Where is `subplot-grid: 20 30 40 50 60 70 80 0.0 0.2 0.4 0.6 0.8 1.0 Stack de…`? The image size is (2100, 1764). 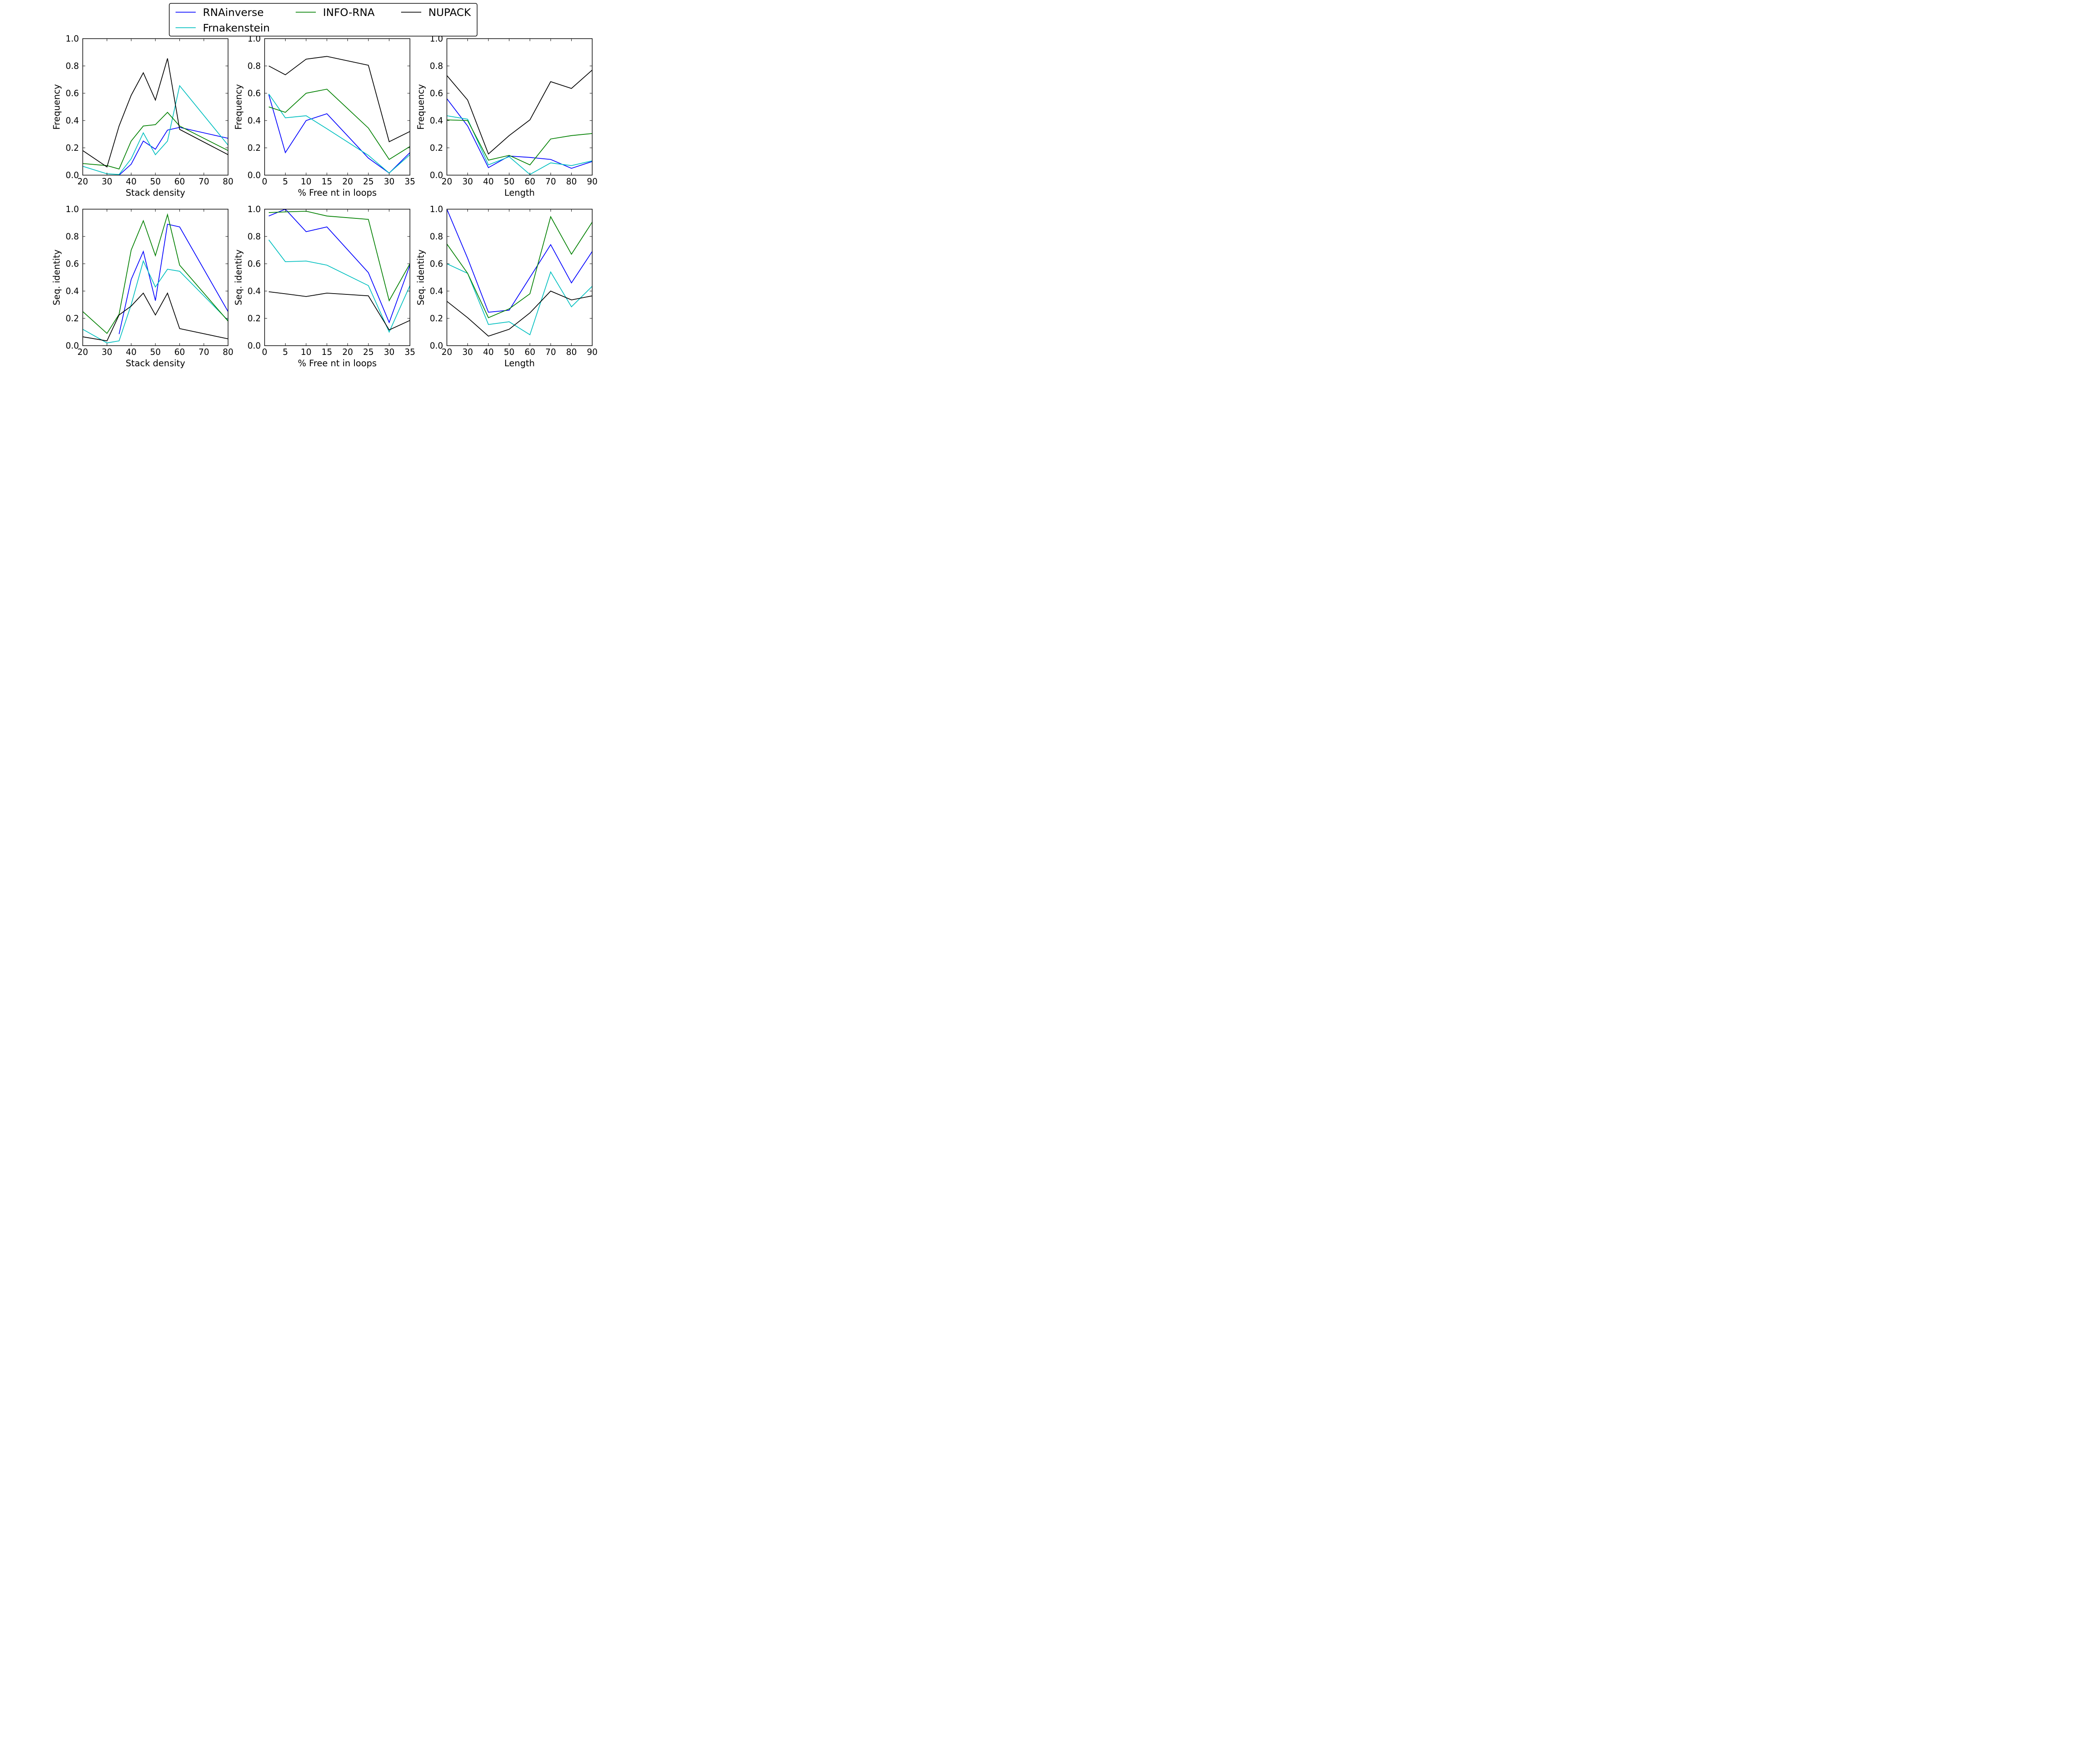 subplot-grid: 20 30 40 50 60 70 80 0.0 0.2 0.4 0.6 0.8 1.0 Stack de… is located at coordinates (325, 201).